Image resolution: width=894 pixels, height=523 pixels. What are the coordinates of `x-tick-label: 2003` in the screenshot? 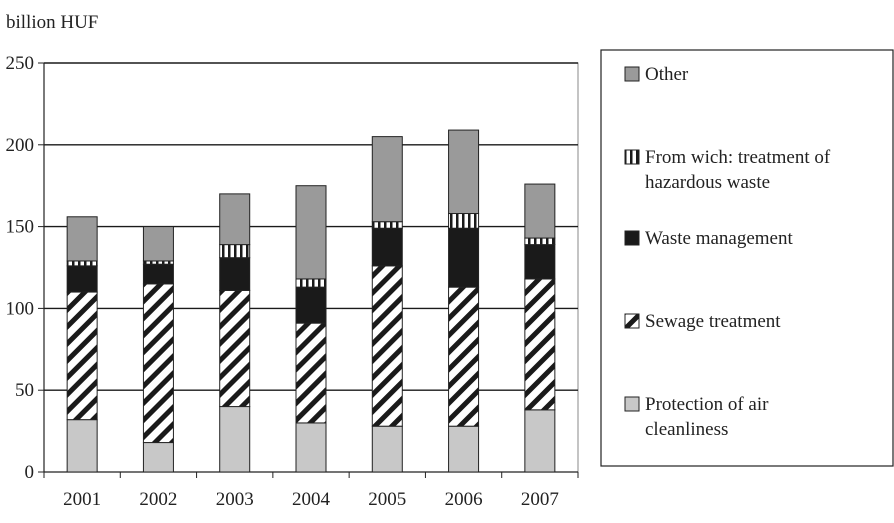 It's located at (235, 499).